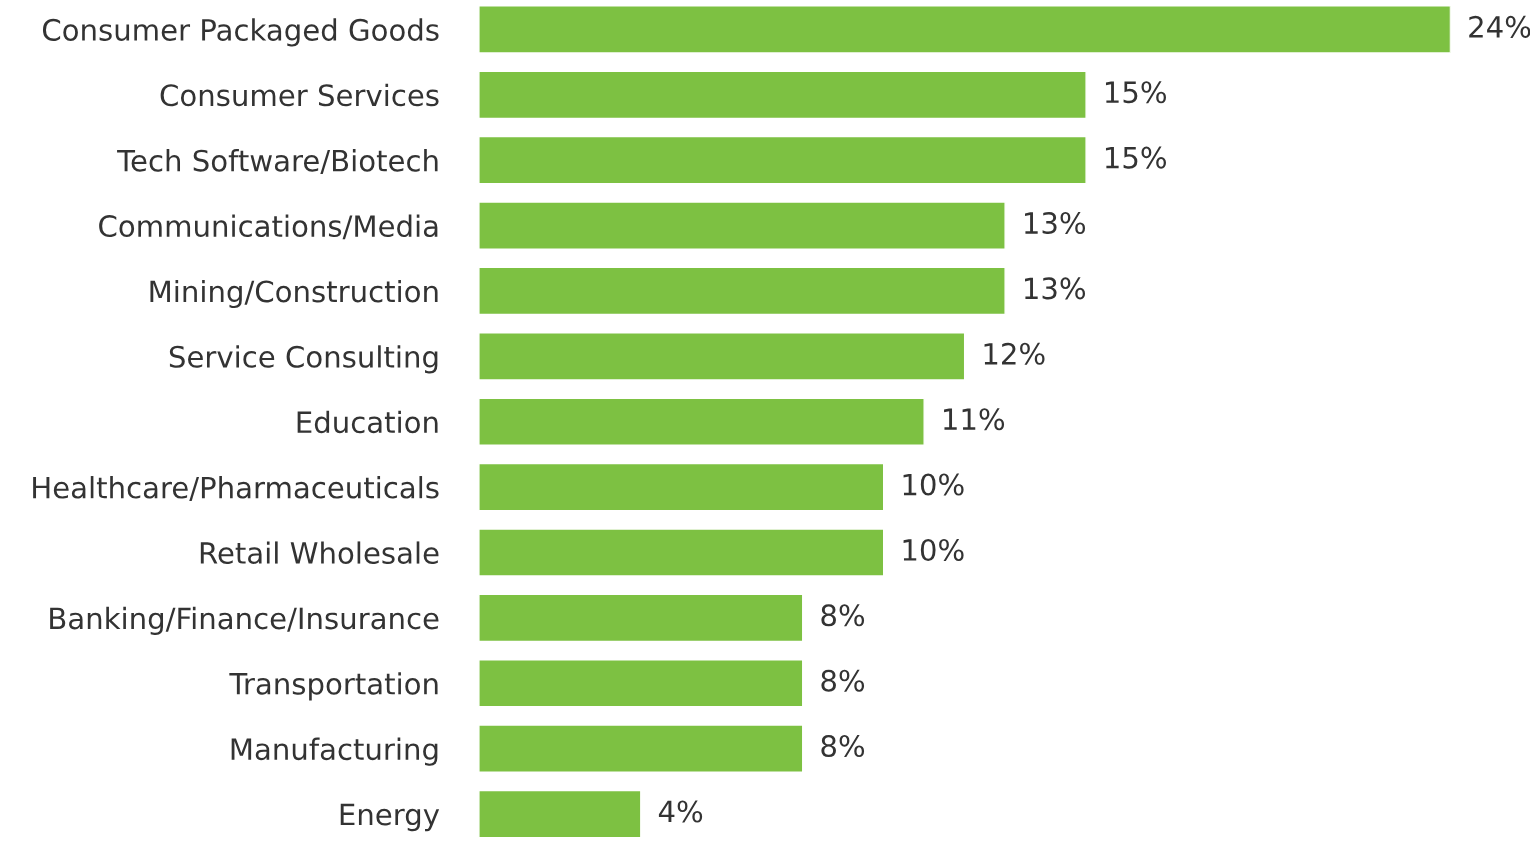 This screenshot has height=850, width=1530. Describe the element at coordinates (390, 817) in the screenshot. I see `y-tick-label: Energy` at that location.